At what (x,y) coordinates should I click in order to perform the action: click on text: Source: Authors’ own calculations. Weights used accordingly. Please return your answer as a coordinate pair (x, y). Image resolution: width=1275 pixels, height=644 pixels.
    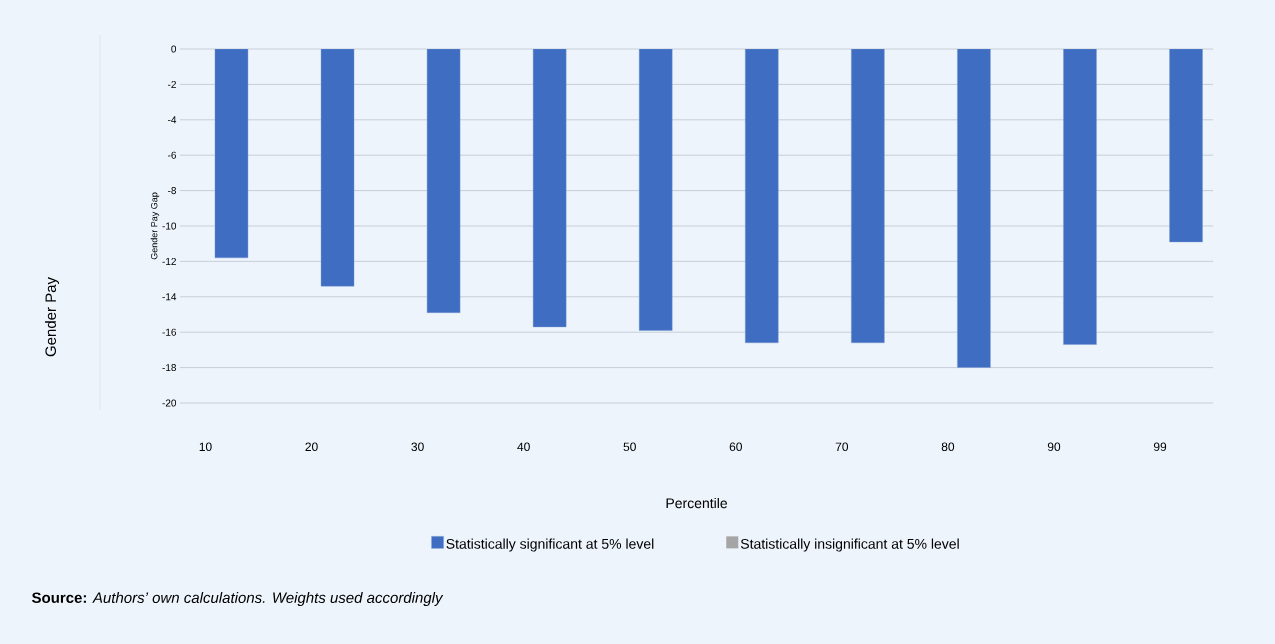
    Looking at the image, I should click on (237, 598).